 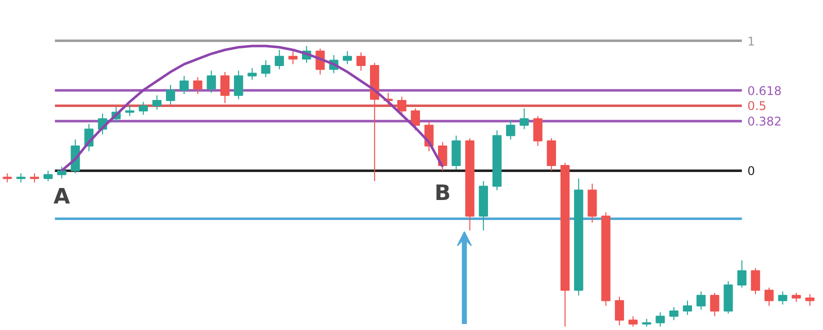 I want to click on y-tick-label: 0.618, so click(x=764, y=91).